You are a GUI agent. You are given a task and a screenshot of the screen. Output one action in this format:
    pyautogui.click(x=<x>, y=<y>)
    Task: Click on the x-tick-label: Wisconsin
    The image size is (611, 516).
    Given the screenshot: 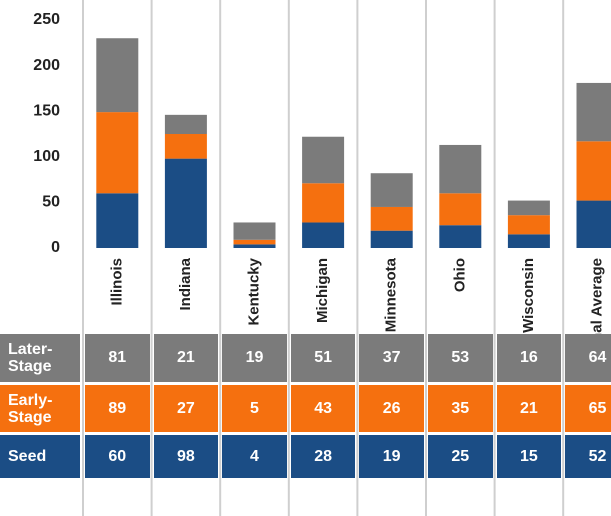 What is the action you would take?
    pyautogui.click(x=528, y=295)
    